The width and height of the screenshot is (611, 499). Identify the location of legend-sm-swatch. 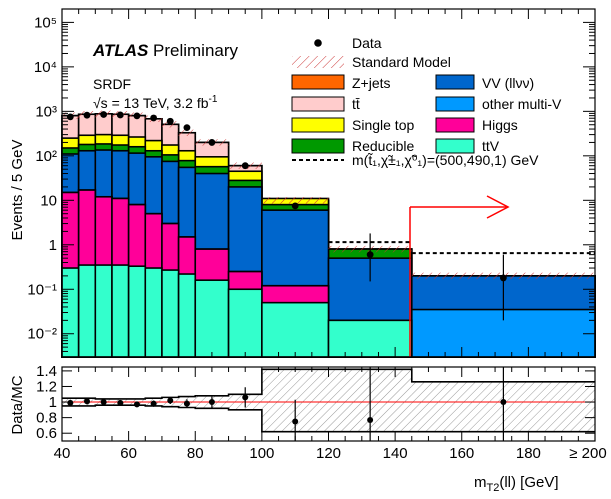
(318, 62).